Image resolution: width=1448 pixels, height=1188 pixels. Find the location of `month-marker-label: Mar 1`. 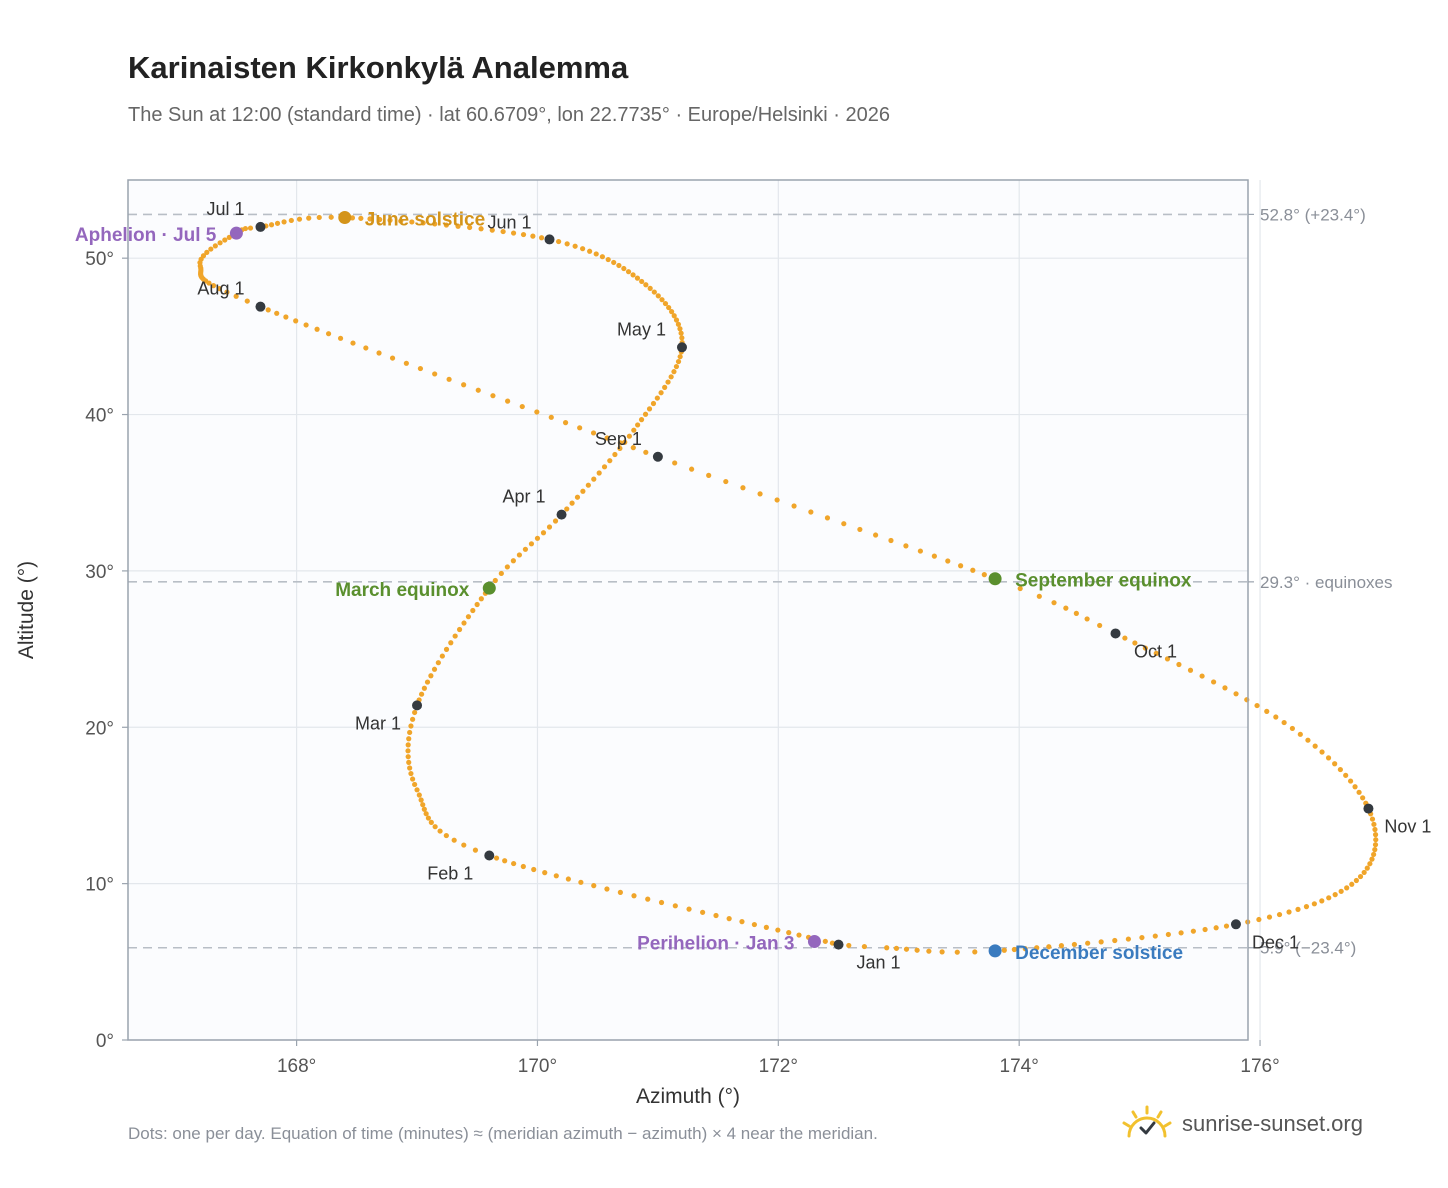

month-marker-label: Mar 1 is located at coordinates (378, 723).